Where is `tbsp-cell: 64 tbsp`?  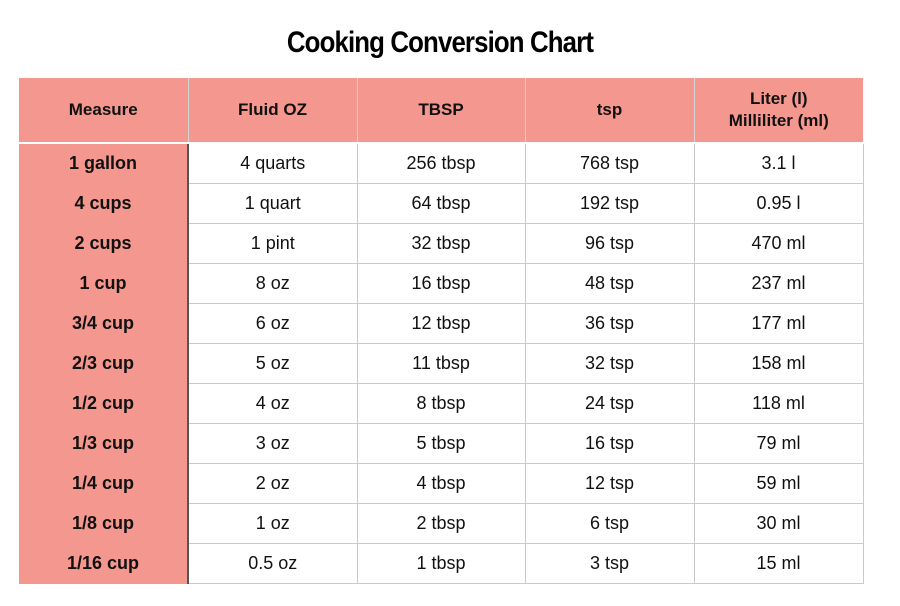 tbsp-cell: 64 tbsp is located at coordinates (440, 203).